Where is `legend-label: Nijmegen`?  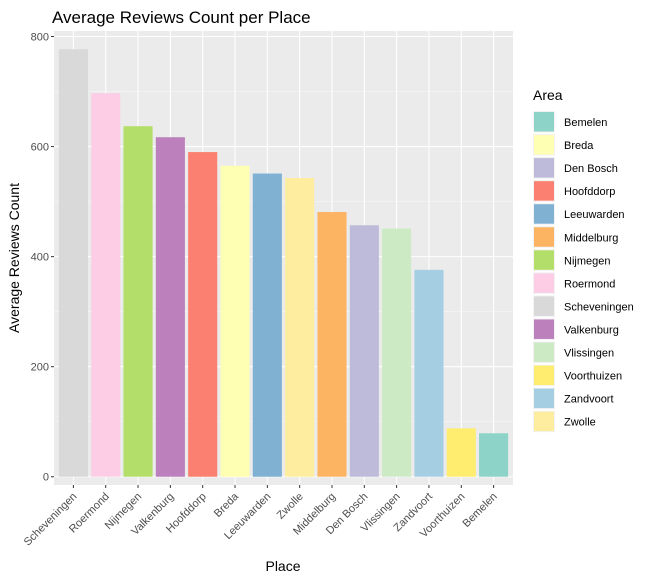
legend-label: Nijmegen is located at coordinates (587, 261).